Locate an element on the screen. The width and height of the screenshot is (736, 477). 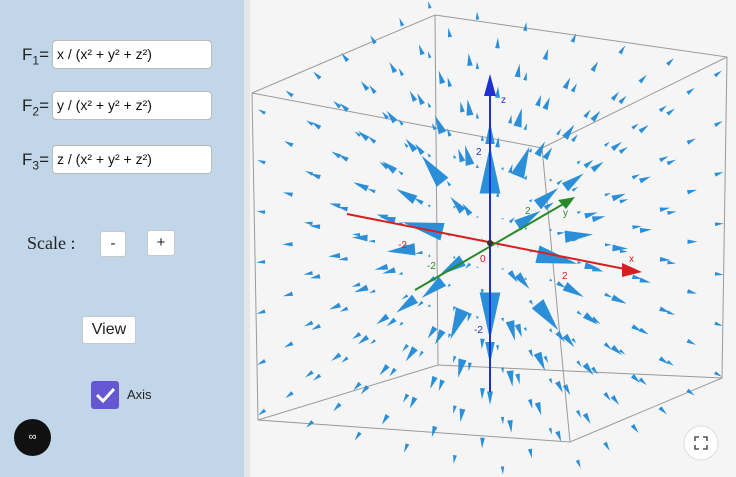
label-sign: = is located at coordinates (44, 159).